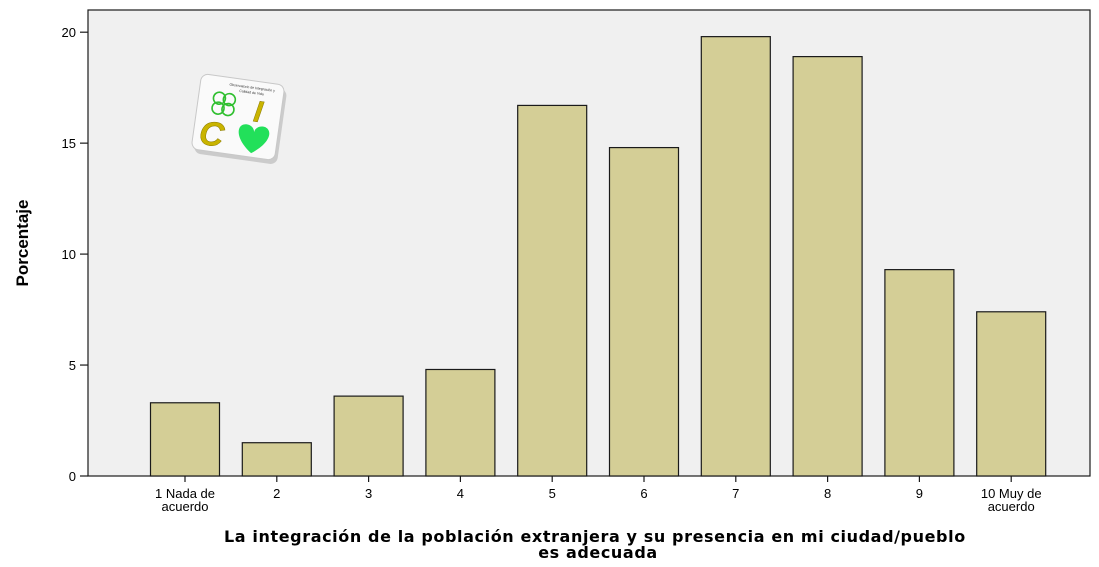 This screenshot has height=567, width=1099. Describe the element at coordinates (72, 365) in the screenshot. I see `y-tick-label-1: 5` at that location.